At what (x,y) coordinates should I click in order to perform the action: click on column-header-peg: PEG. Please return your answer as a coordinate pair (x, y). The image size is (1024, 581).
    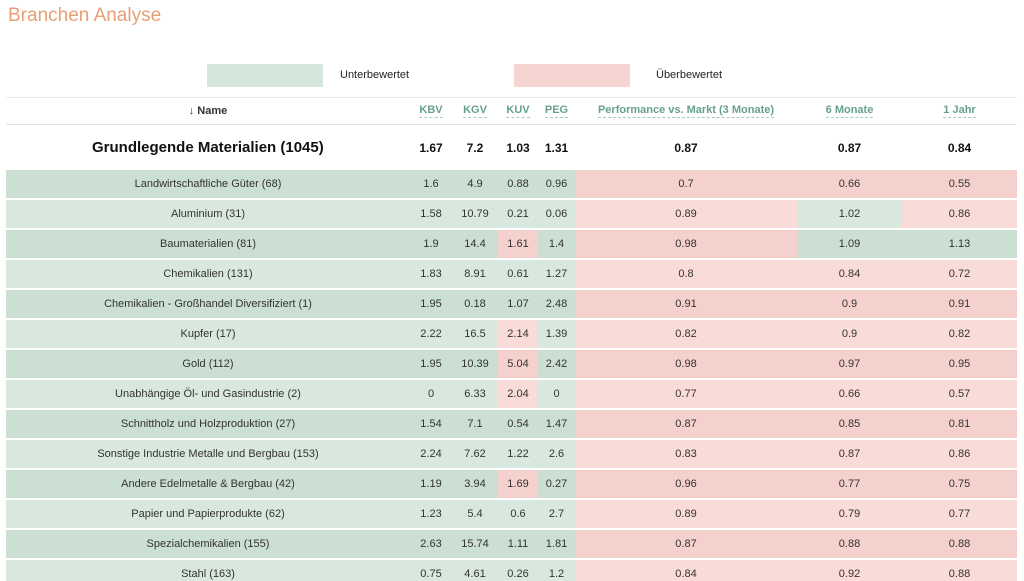
    Looking at the image, I should click on (556, 111).